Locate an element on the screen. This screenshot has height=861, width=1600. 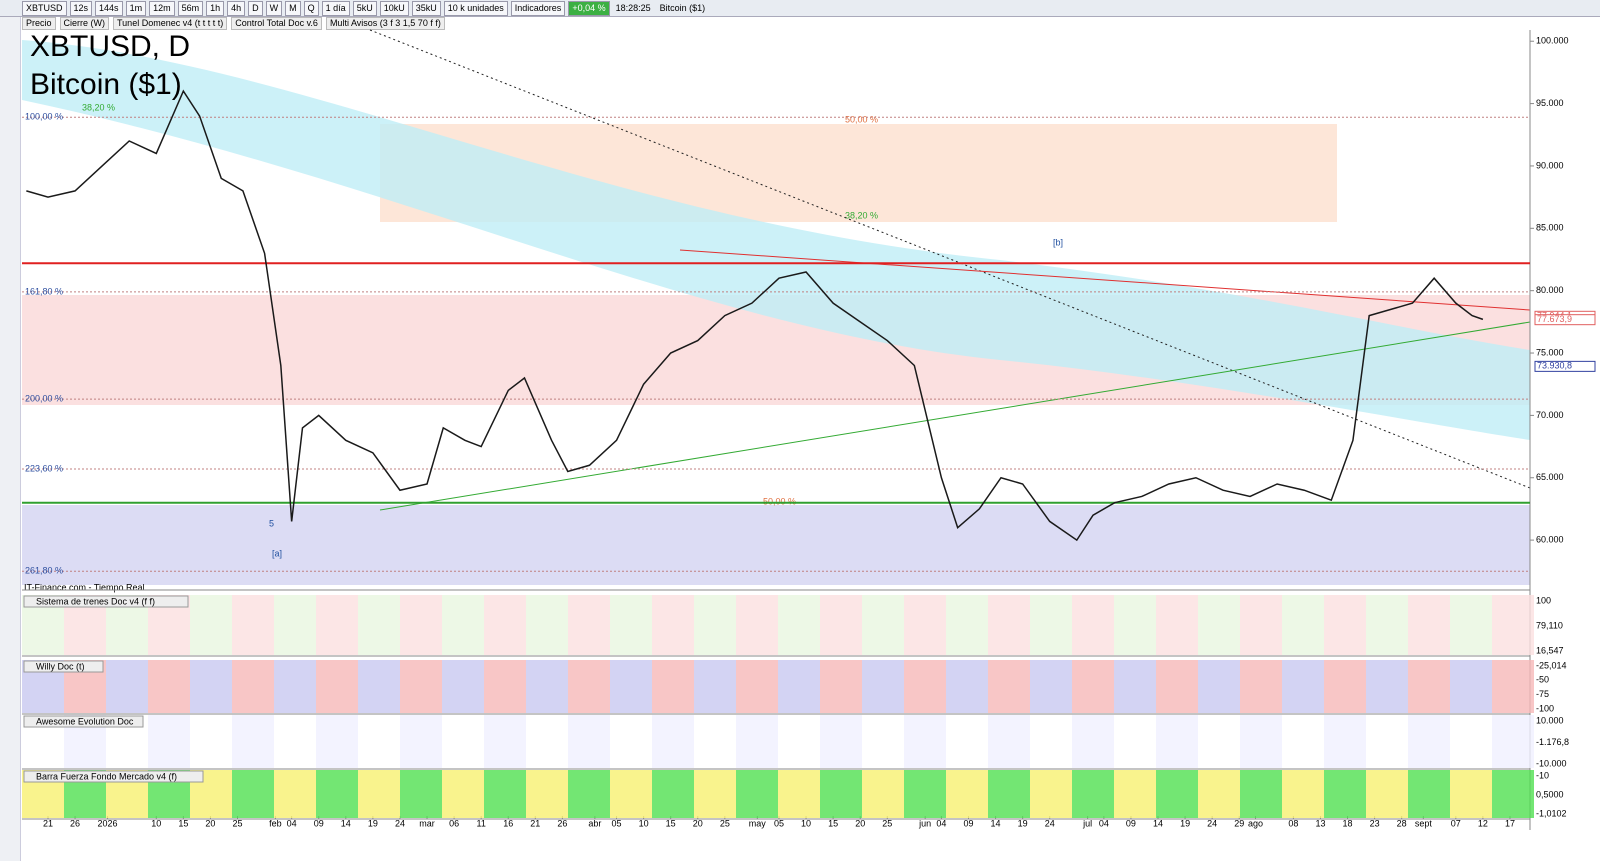
period-button: W is located at coordinates (274, 8).